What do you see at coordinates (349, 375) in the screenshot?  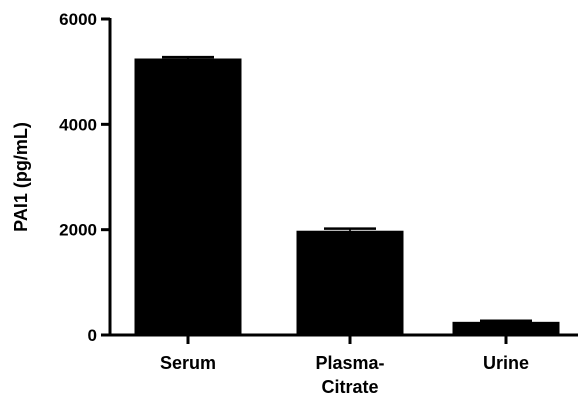 I see `category-label-1: Plasma-Citrate` at bounding box center [349, 375].